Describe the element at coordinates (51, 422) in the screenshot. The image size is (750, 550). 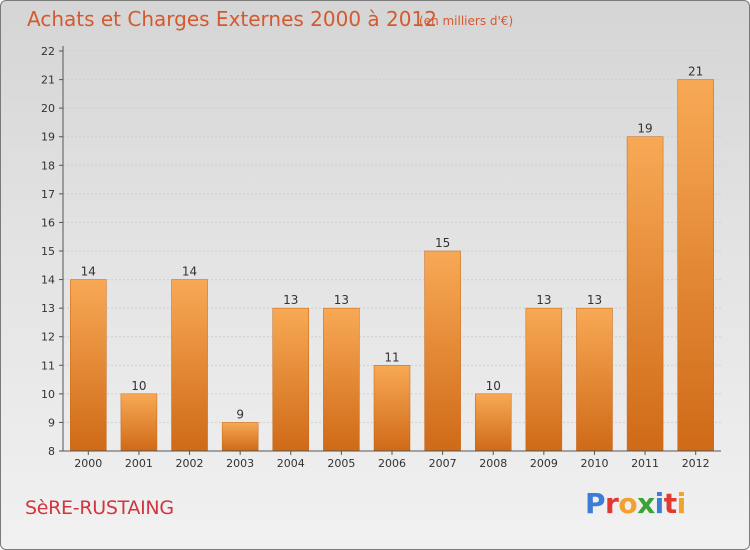
I see `y-tick-label: 9` at that location.